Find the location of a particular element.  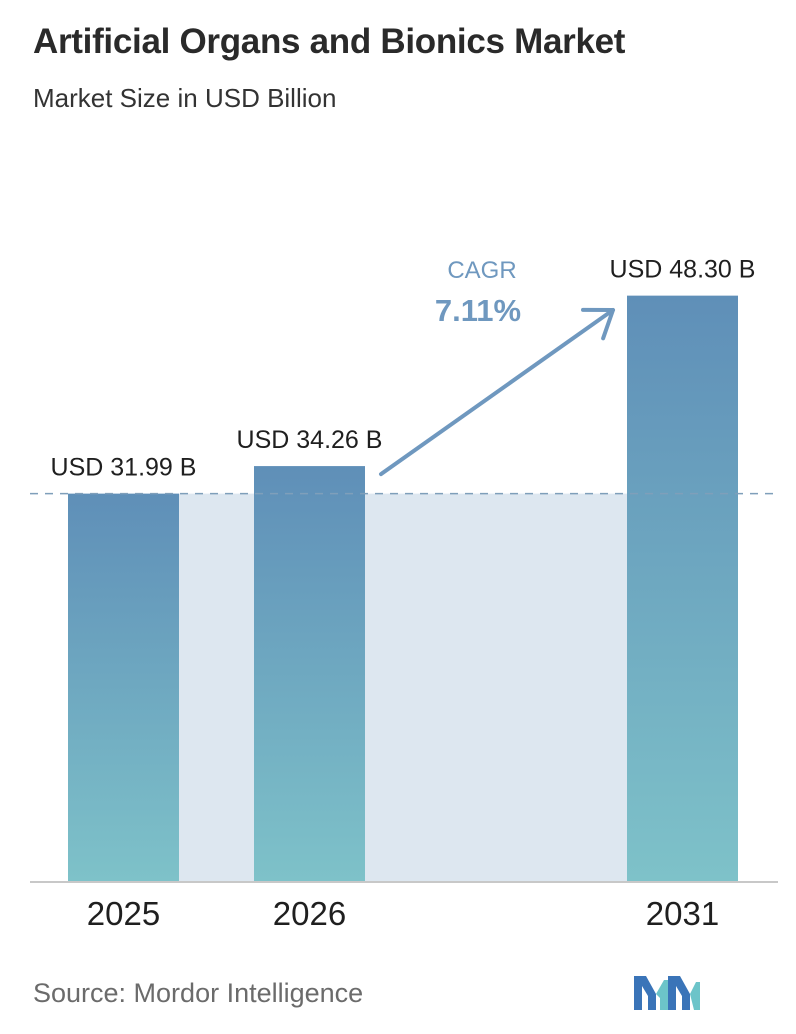

chart-subtitle: Market Size in USD Billion is located at coordinates (185, 98).